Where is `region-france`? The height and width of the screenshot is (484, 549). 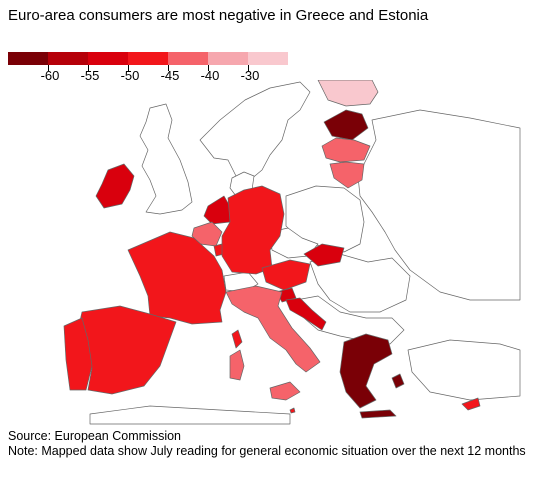
region-france is located at coordinates (177, 278).